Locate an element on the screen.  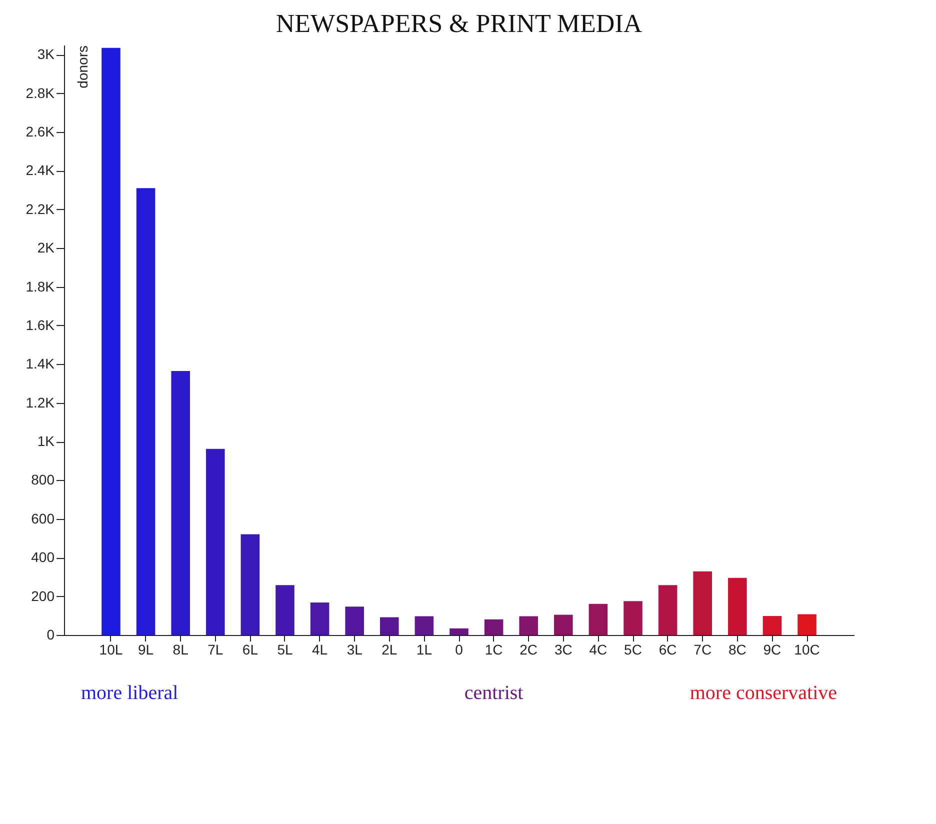
x-tick-label: 8C is located at coordinates (737, 650).